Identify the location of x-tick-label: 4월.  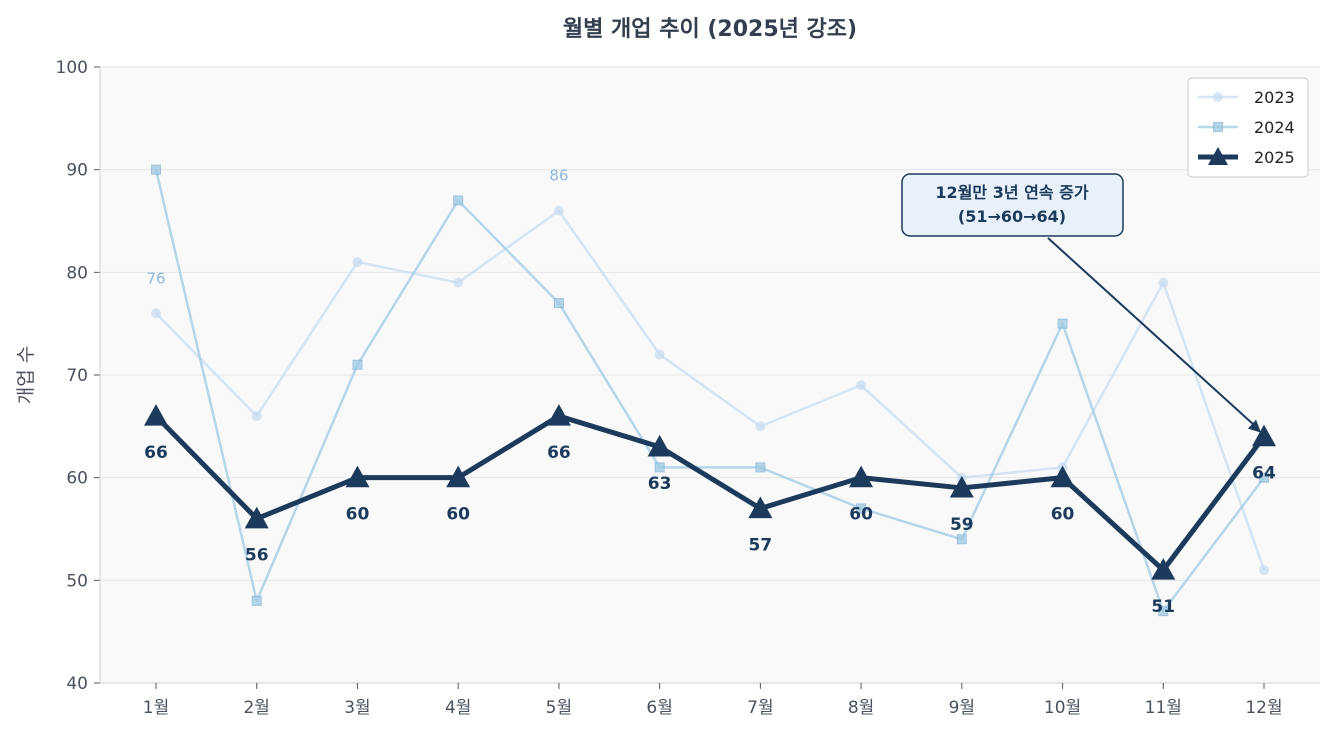
(458, 708).